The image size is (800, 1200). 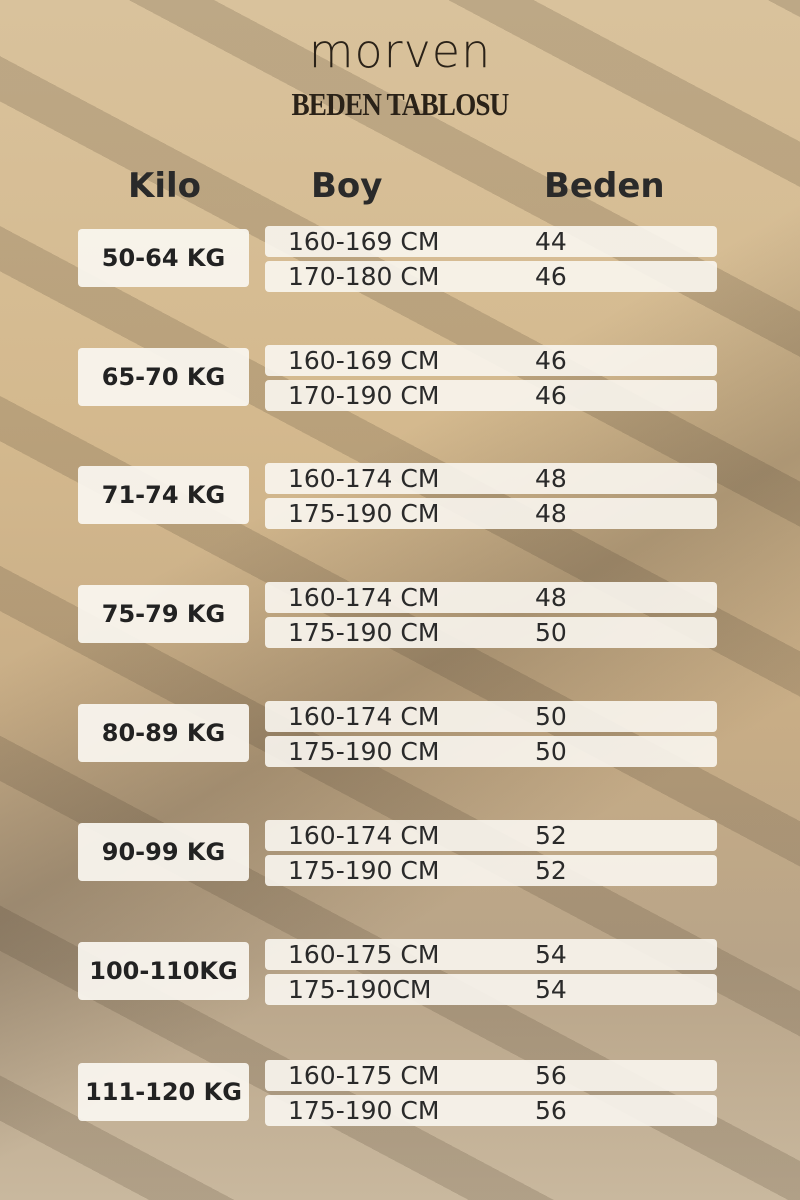 What do you see at coordinates (163, 852) in the screenshot?
I see `kilo-range: 90-99 KG` at bounding box center [163, 852].